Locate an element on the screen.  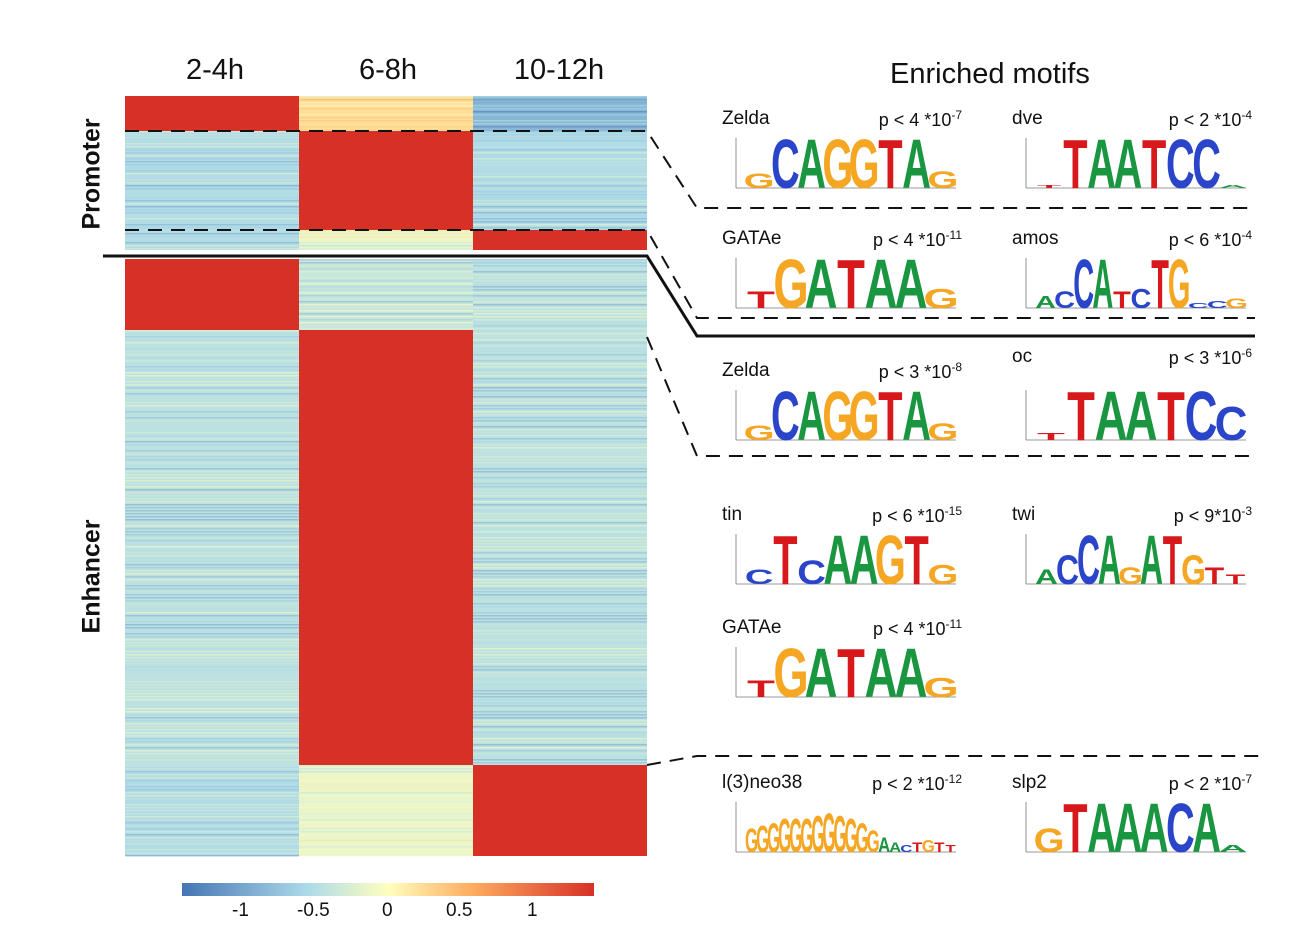
colorbar is located at coordinates (388, 889).